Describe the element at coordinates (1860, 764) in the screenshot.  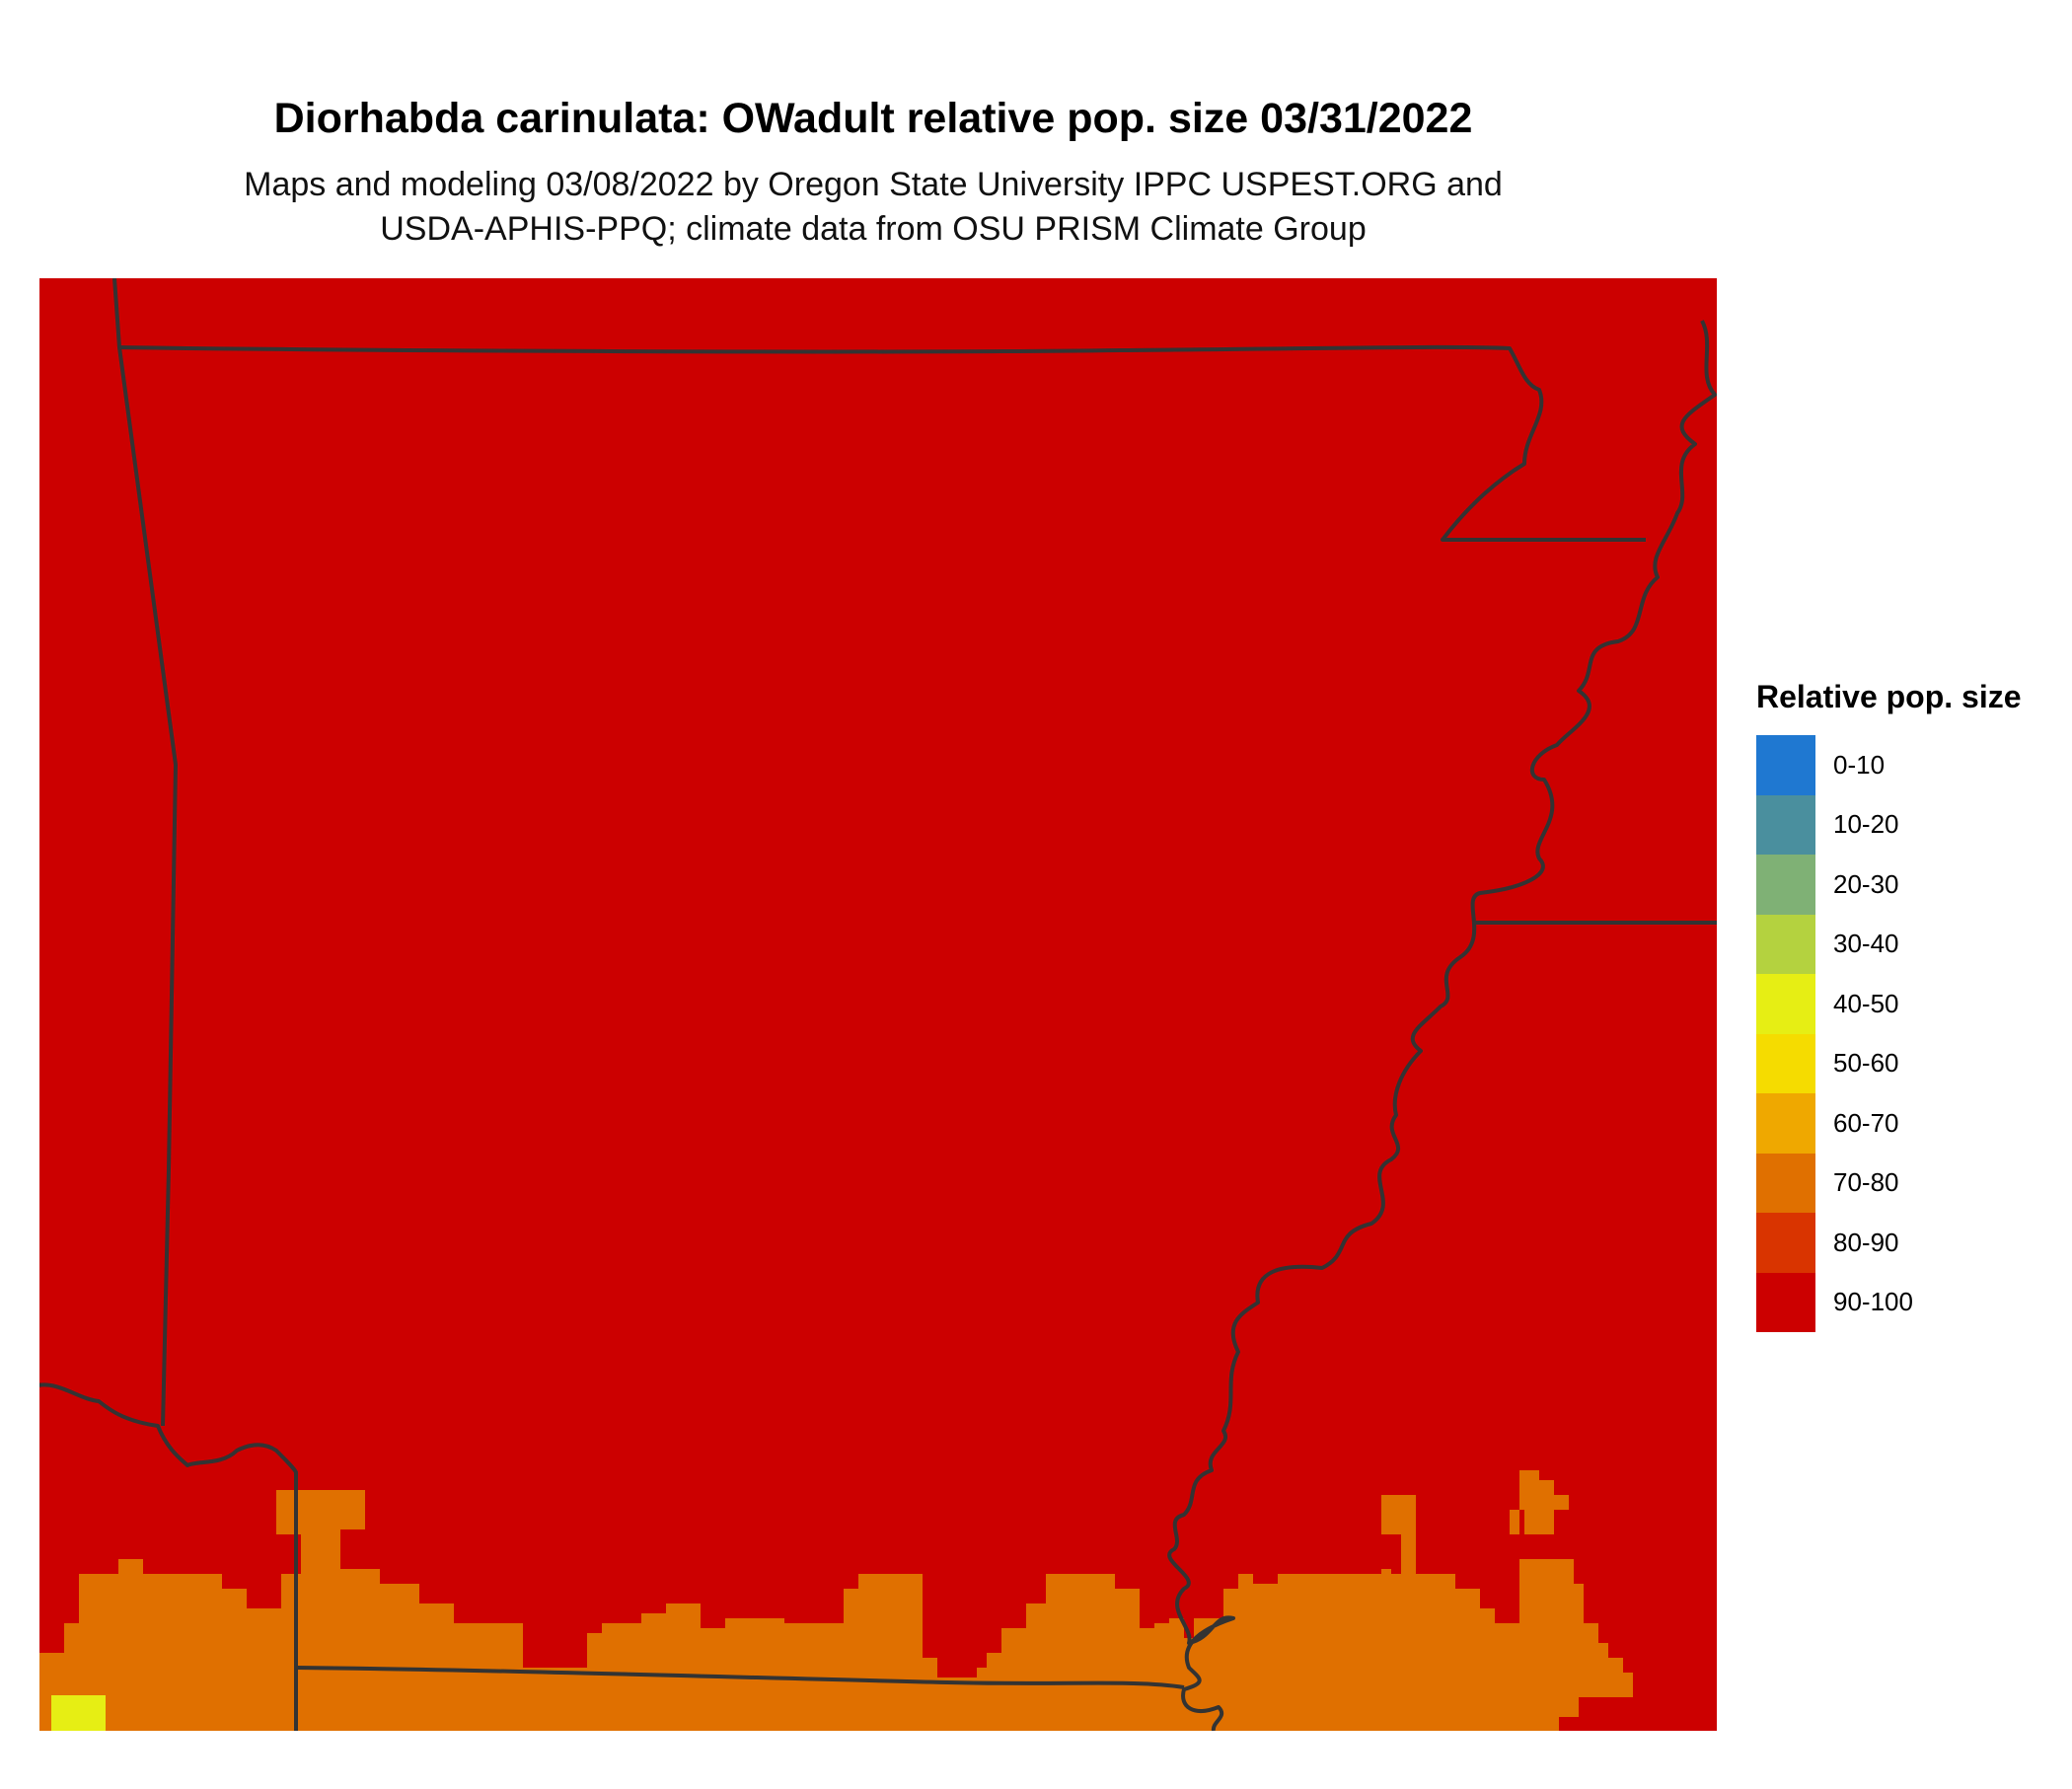
I see `legend-label: 0-10` at that location.